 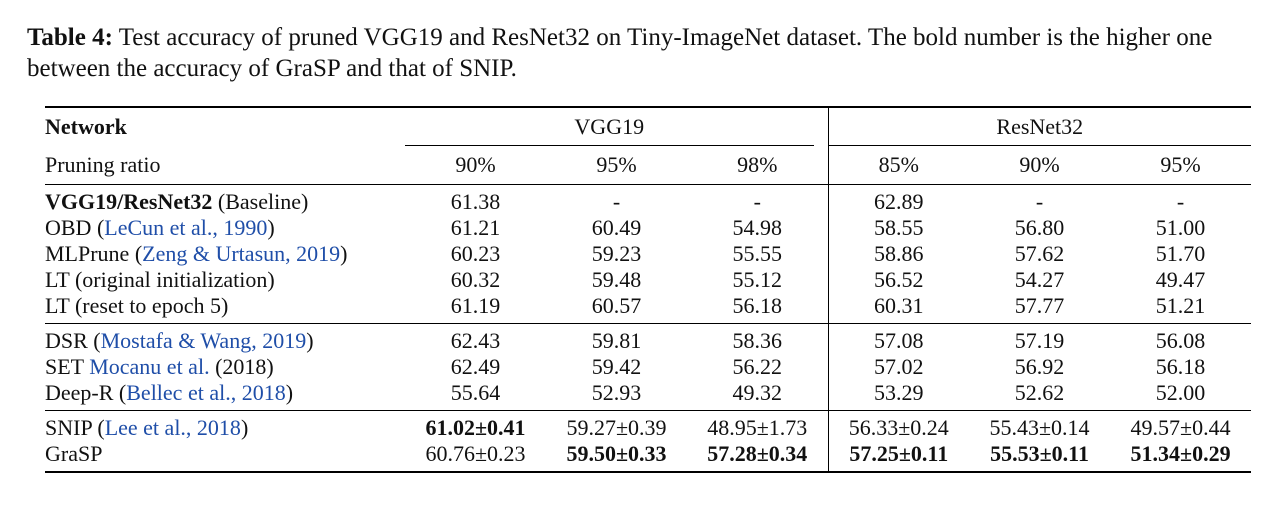 What do you see at coordinates (74, 453) in the screenshot?
I see `method-name: GraSP` at bounding box center [74, 453].